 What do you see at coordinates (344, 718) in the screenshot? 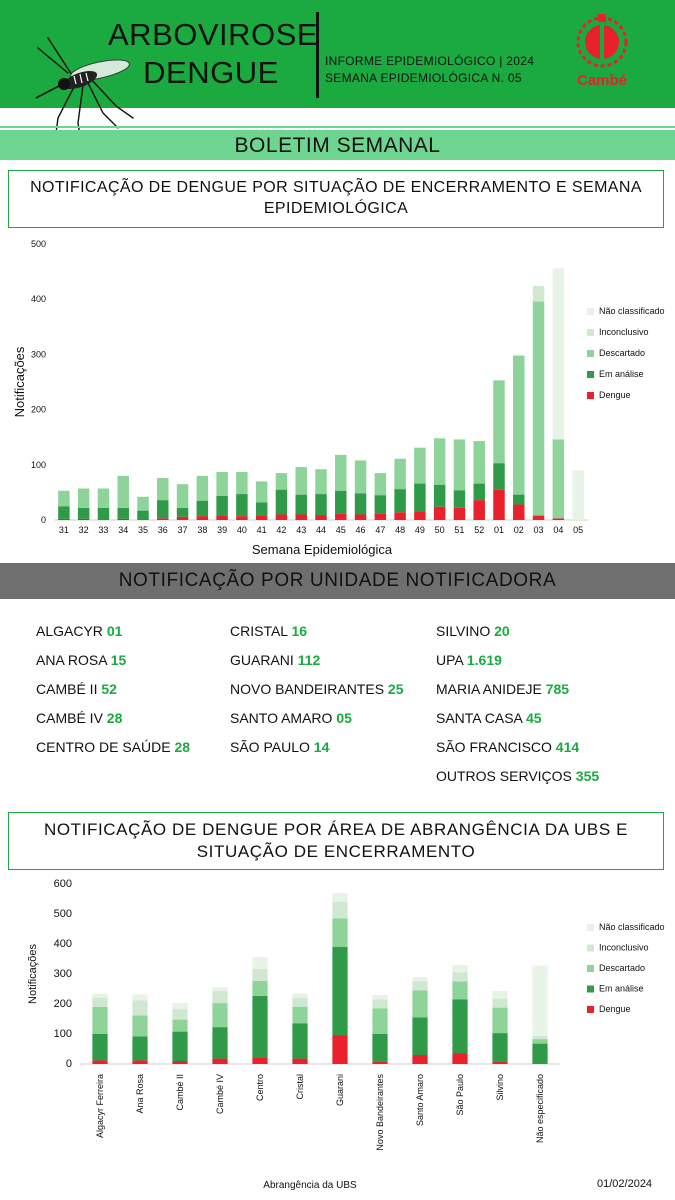
I see `unit-value: 05` at bounding box center [344, 718].